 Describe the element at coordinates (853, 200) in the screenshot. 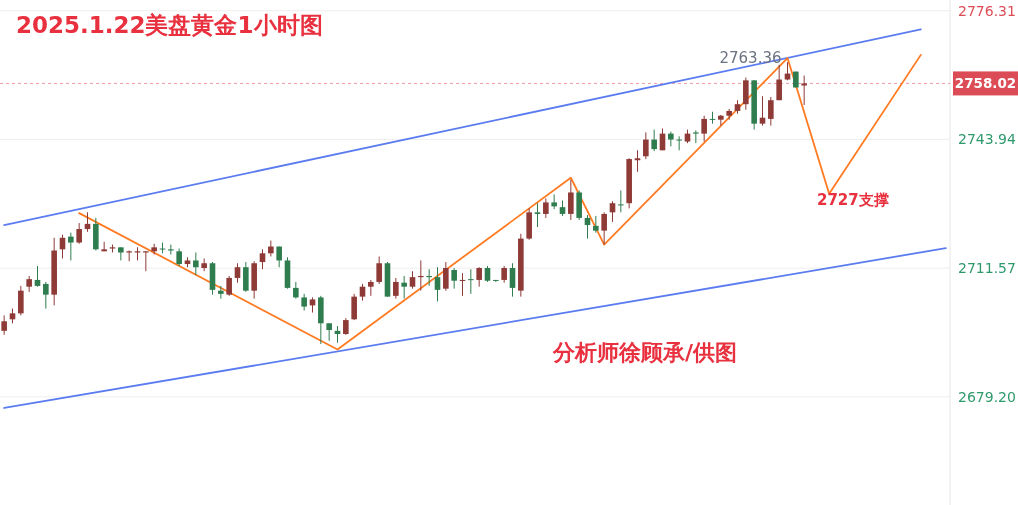

I see `annotation: 2727支撑` at that location.